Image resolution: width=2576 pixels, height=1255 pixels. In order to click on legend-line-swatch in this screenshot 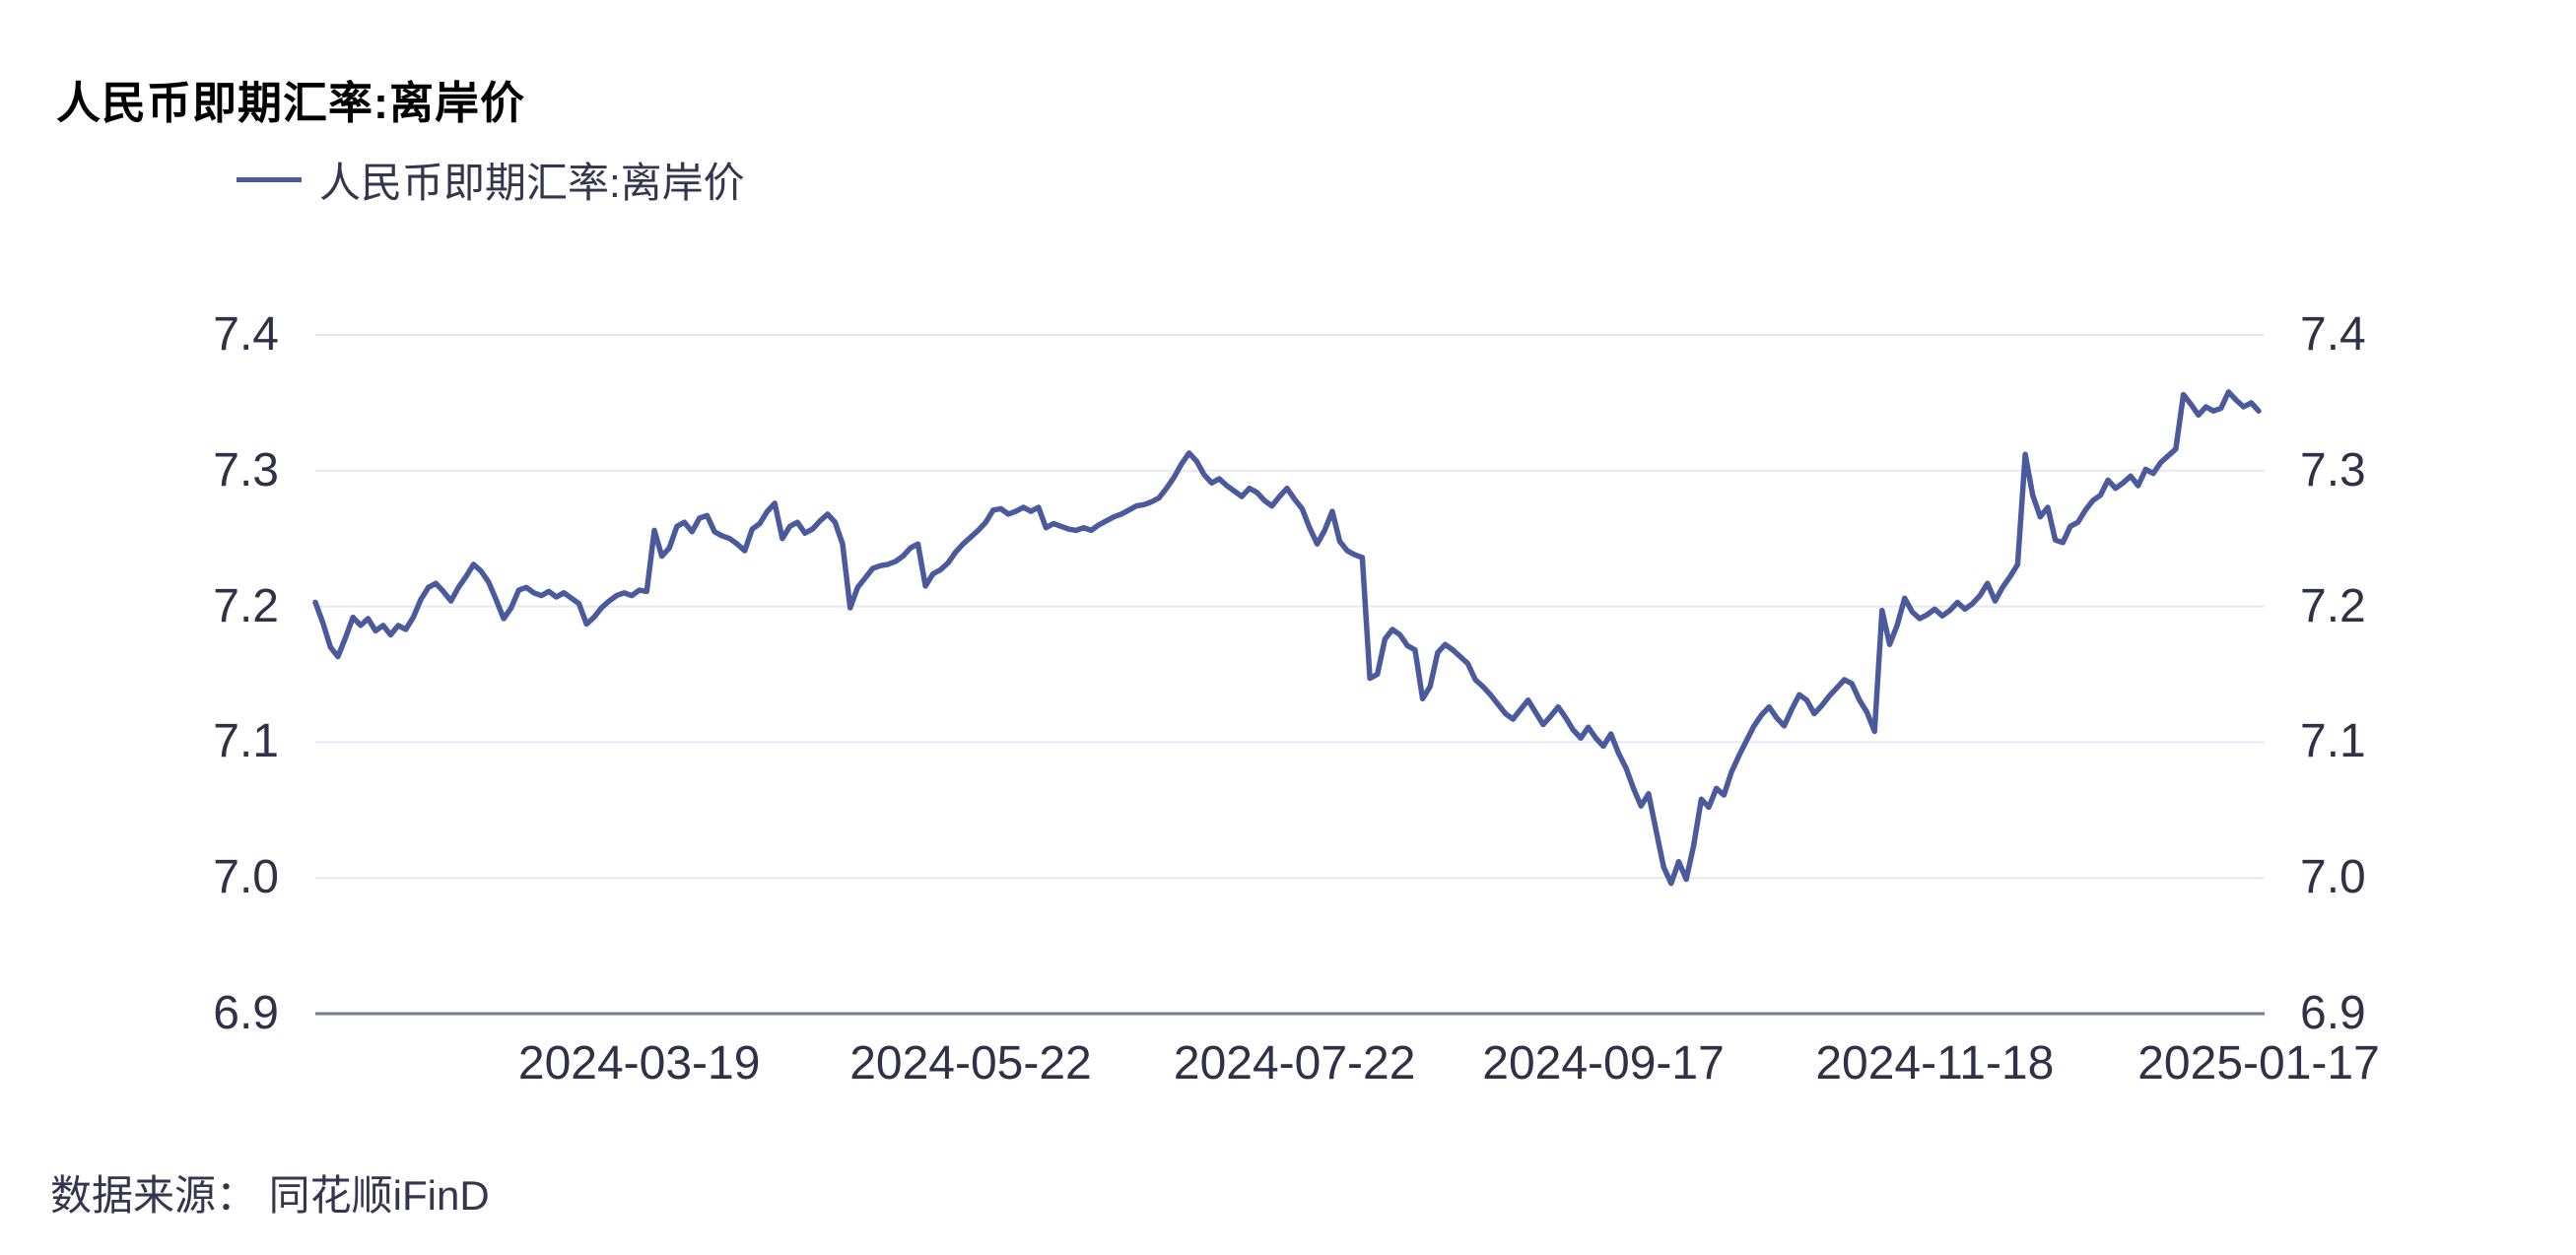, I will do `click(269, 179)`.